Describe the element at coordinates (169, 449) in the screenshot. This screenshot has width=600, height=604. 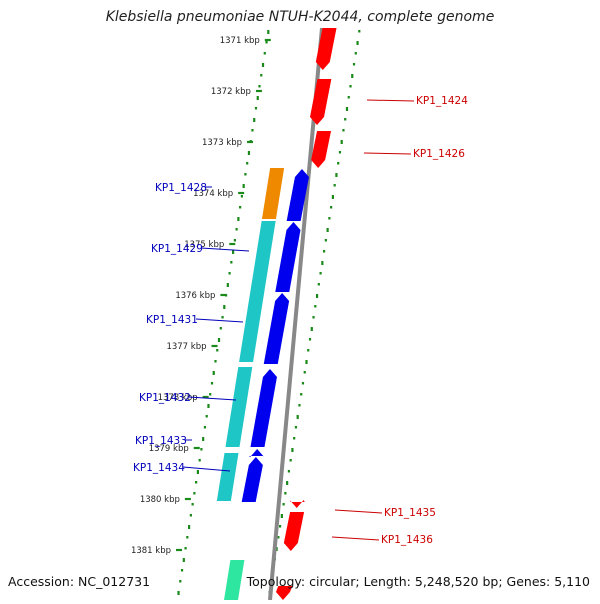
I see `tick-label: 1379 kbp` at that location.